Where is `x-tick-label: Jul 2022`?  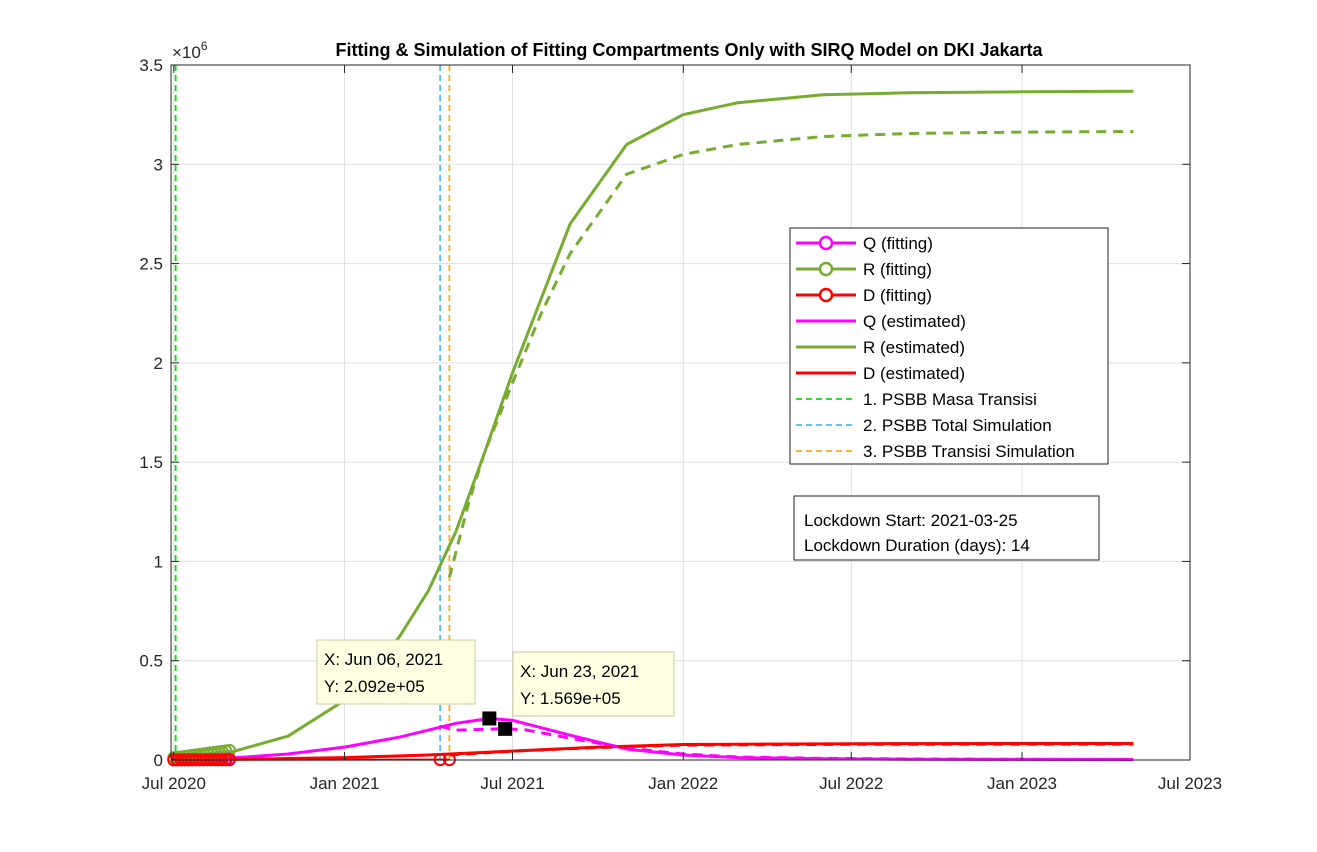 x-tick-label: Jul 2022 is located at coordinates (851, 783).